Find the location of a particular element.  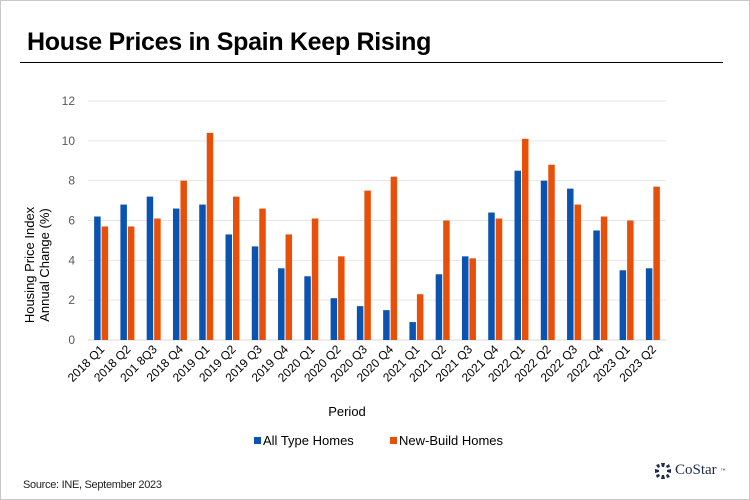

source-note: Source: INE, September 2023 is located at coordinates (92, 485).